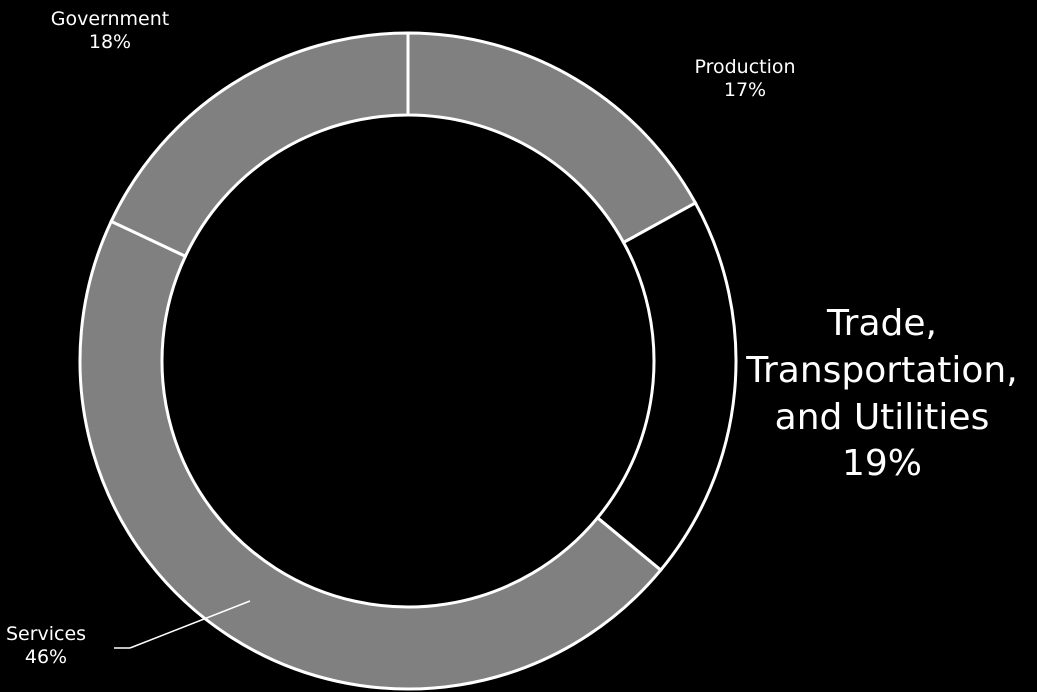 This screenshot has width=1037, height=692. What do you see at coordinates (190, 624) in the screenshot?
I see `services-leader-line` at bounding box center [190, 624].